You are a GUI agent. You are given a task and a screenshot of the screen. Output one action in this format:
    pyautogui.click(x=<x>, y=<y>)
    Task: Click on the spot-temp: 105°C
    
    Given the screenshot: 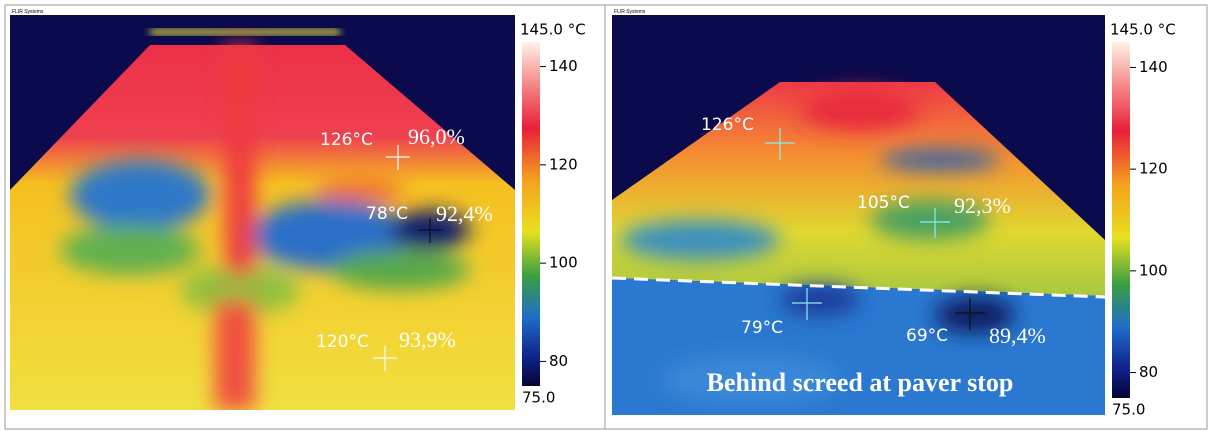 What is the action you would take?
    pyautogui.click(x=883, y=203)
    